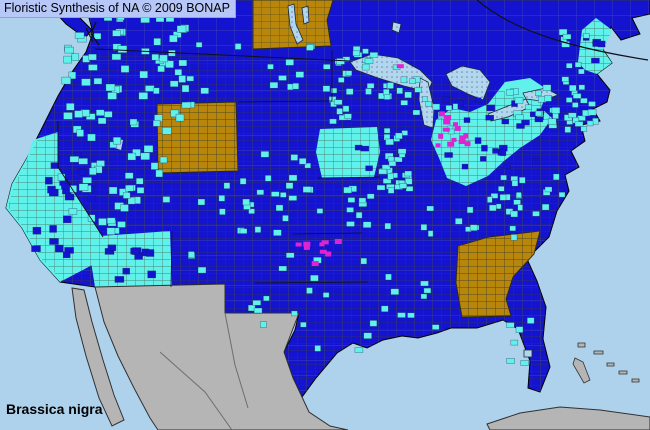  Describe the element at coordinates (171, 259) in the screenshot. I see `border-arizona-newmexico` at that location.